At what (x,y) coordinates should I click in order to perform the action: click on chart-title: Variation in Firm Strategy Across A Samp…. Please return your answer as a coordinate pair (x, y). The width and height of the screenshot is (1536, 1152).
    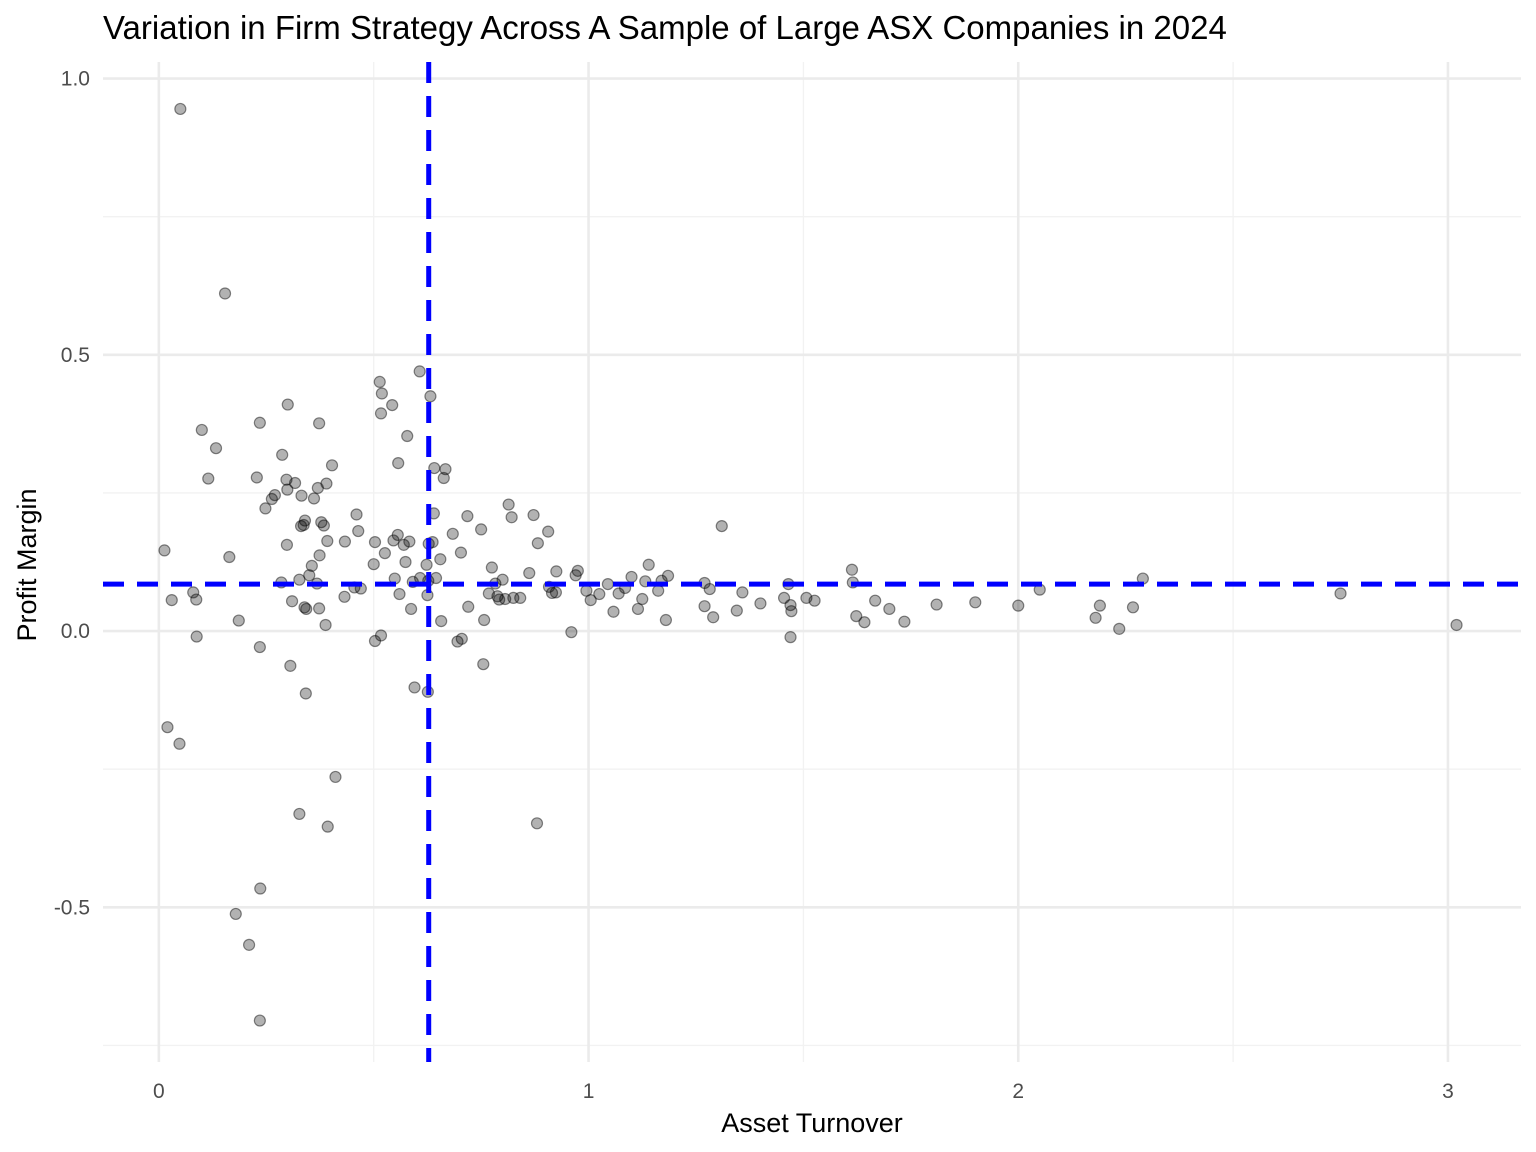
    Looking at the image, I should click on (665, 27).